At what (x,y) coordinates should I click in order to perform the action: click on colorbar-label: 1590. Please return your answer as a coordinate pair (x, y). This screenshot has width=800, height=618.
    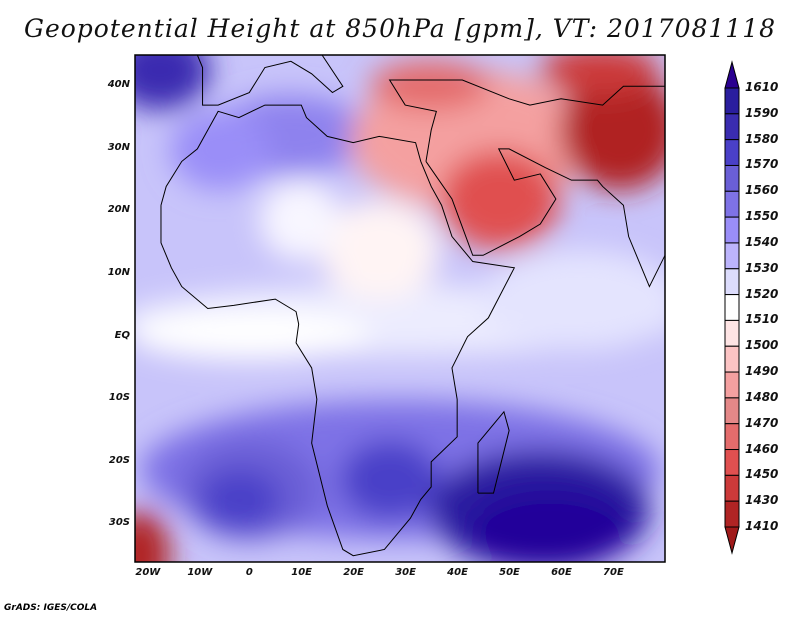
    Looking at the image, I should click on (762, 112).